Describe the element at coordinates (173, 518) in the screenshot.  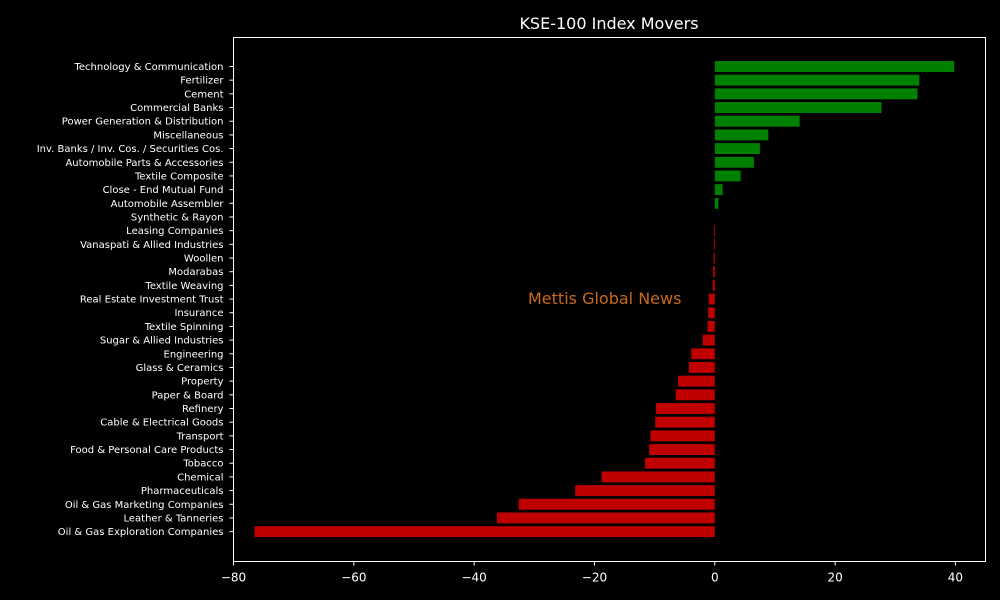
I see `category-label: Leather & Tanneries` at that location.